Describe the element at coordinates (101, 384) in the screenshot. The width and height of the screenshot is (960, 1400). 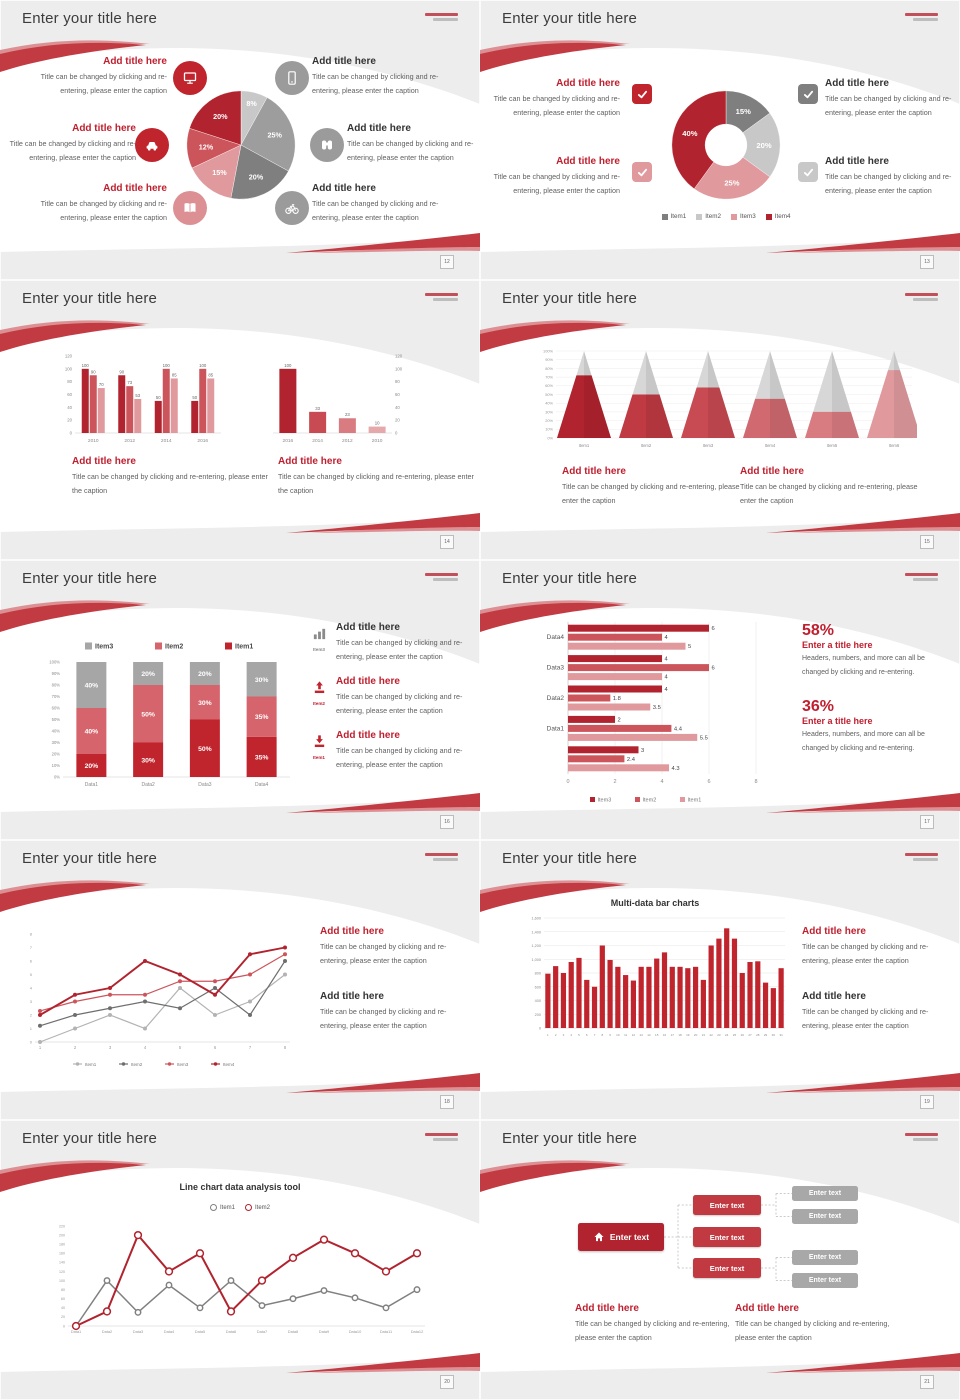
I see `svg-text: 70` at that location.